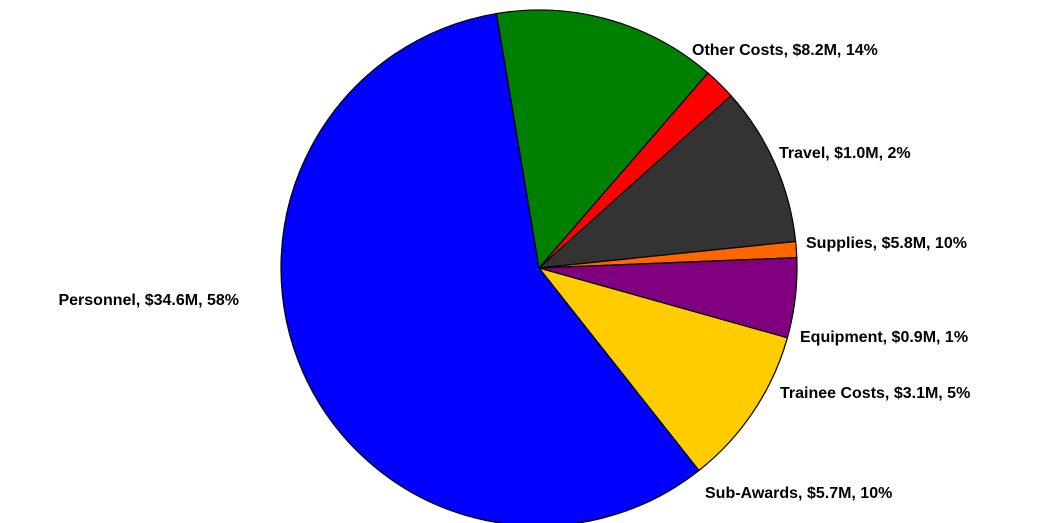 The image size is (1042, 523). What do you see at coordinates (886, 243) in the screenshot?
I see `slice-label-supplies: Supplies, $5.8M, 10%` at bounding box center [886, 243].